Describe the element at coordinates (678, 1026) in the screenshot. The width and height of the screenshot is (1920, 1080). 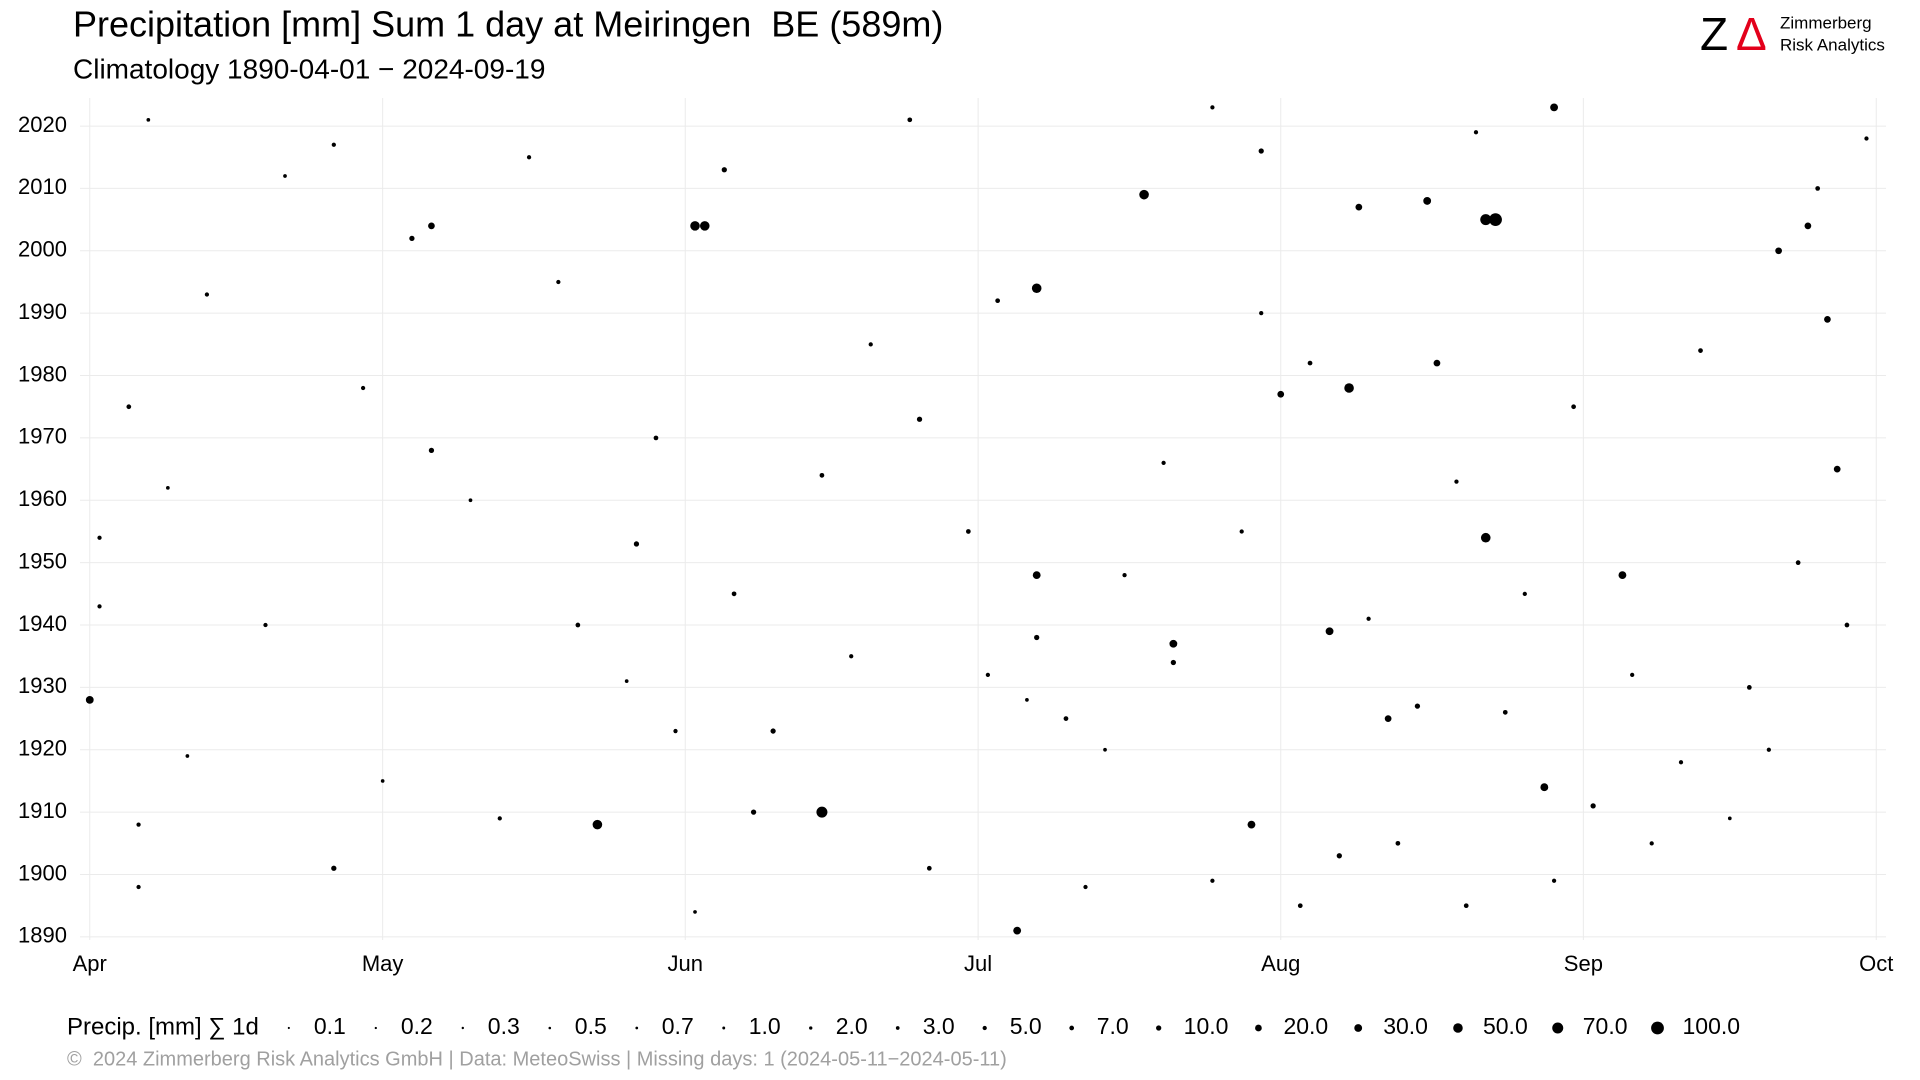
I see `legend-label: 0.7` at that location.